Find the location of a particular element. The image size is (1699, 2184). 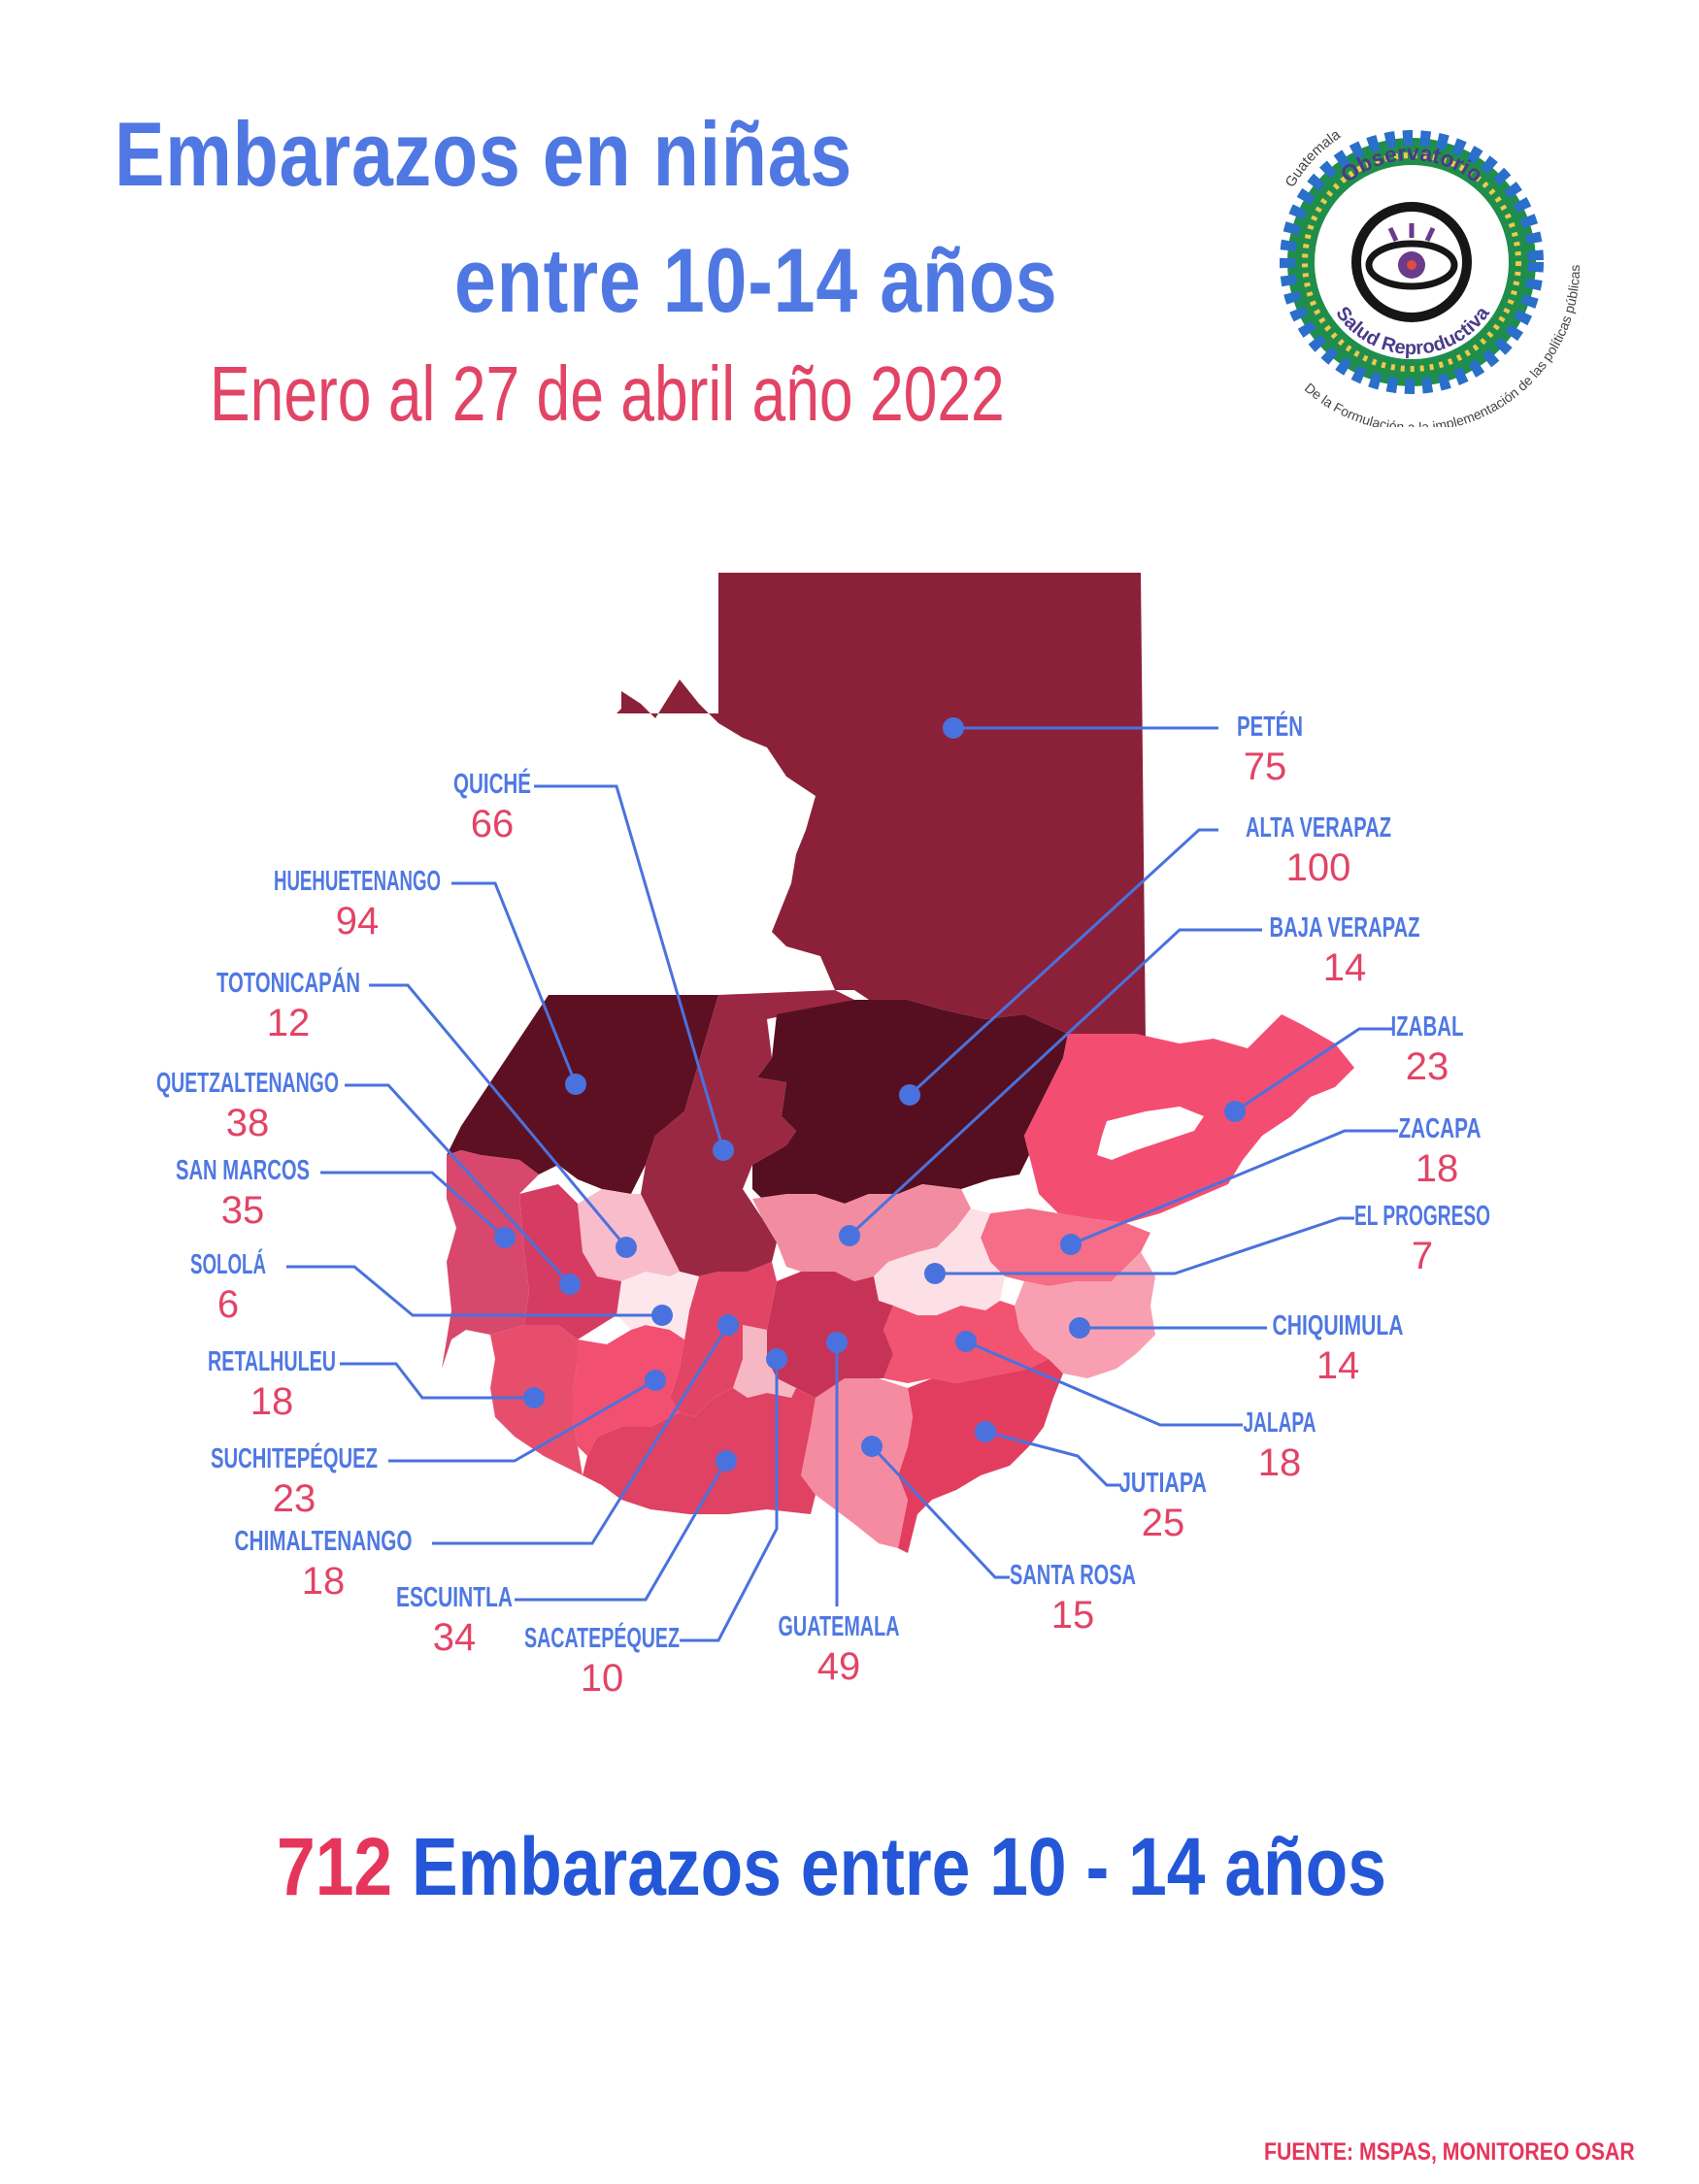

leader-sacatepequez is located at coordinates (729, 1500).